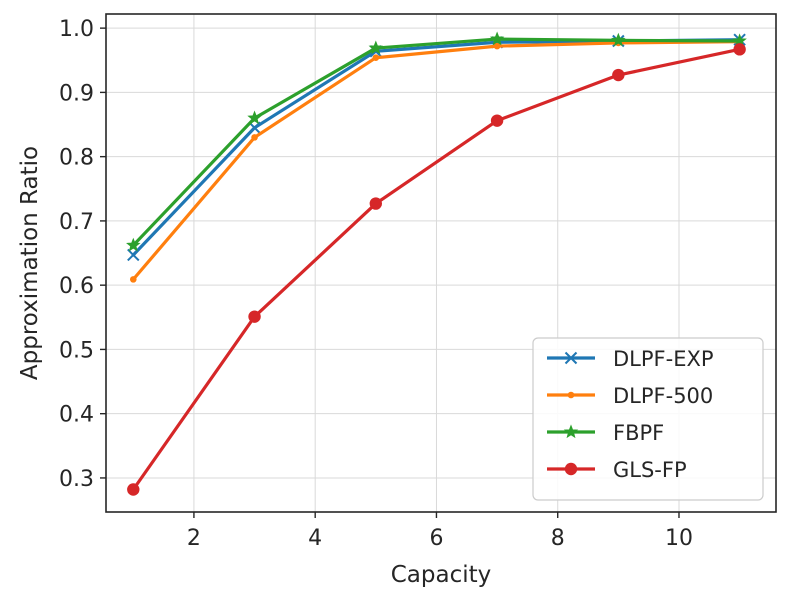  Describe the element at coordinates (679, 538) in the screenshot. I see `x-tick-label: 10` at that location.